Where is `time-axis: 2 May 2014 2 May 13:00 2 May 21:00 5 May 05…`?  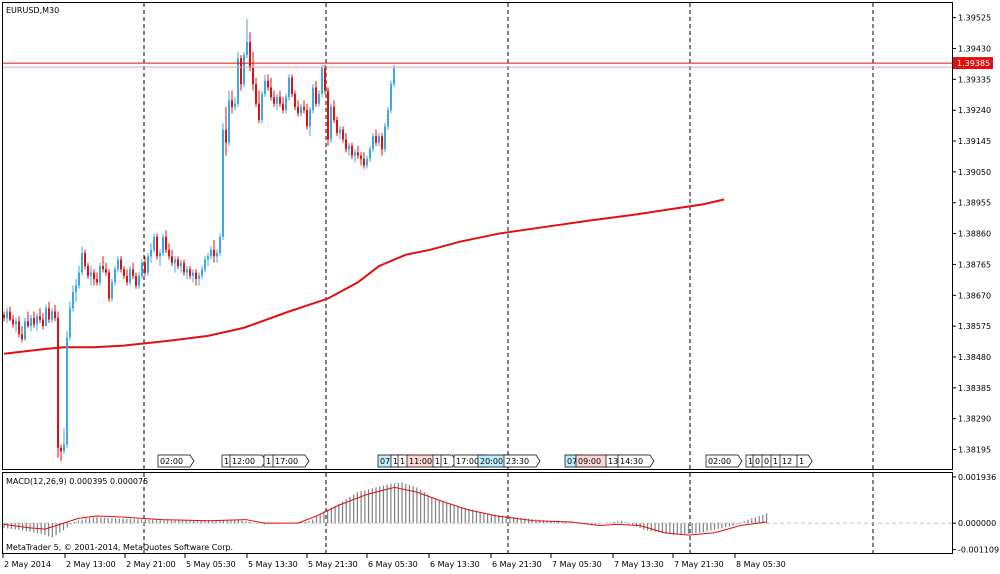
time-axis: 2 May 2014 2 May 13:00 2 May 21:00 5 May 05… is located at coordinates (394, 561).